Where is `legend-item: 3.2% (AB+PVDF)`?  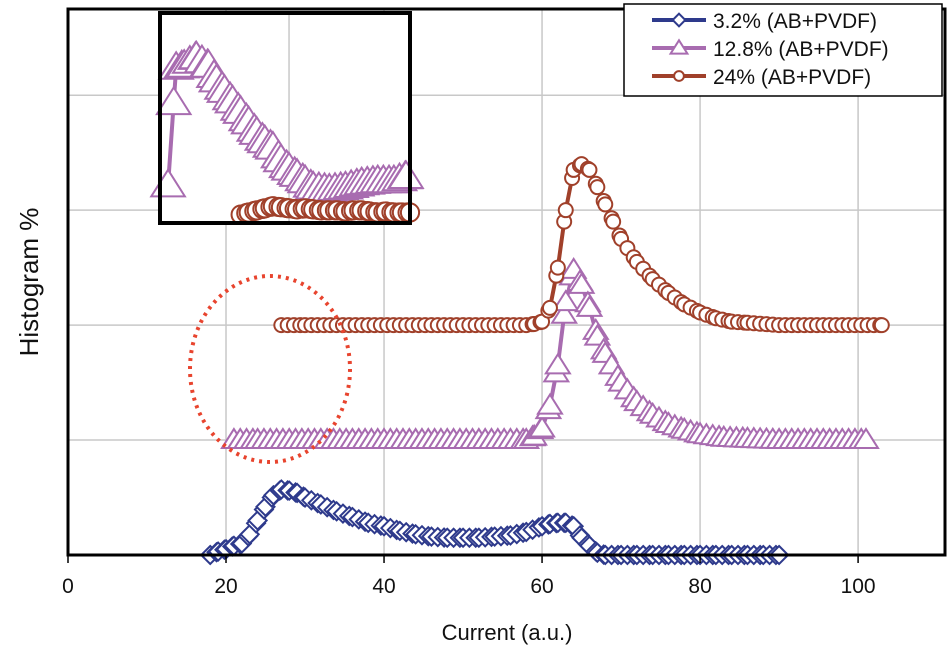 legend-item: 3.2% (AB+PVDF) is located at coordinates (764, 21).